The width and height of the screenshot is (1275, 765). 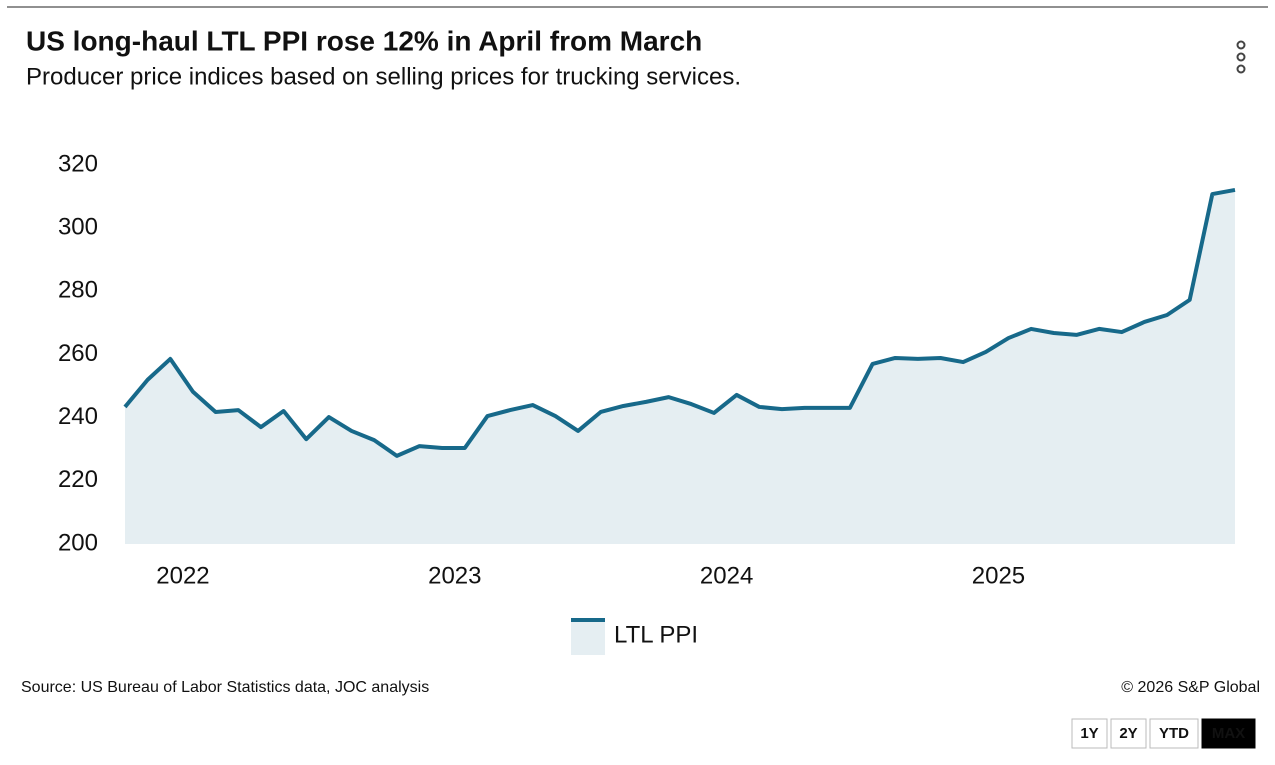 I want to click on y-tick-label: 220, so click(x=78, y=479).